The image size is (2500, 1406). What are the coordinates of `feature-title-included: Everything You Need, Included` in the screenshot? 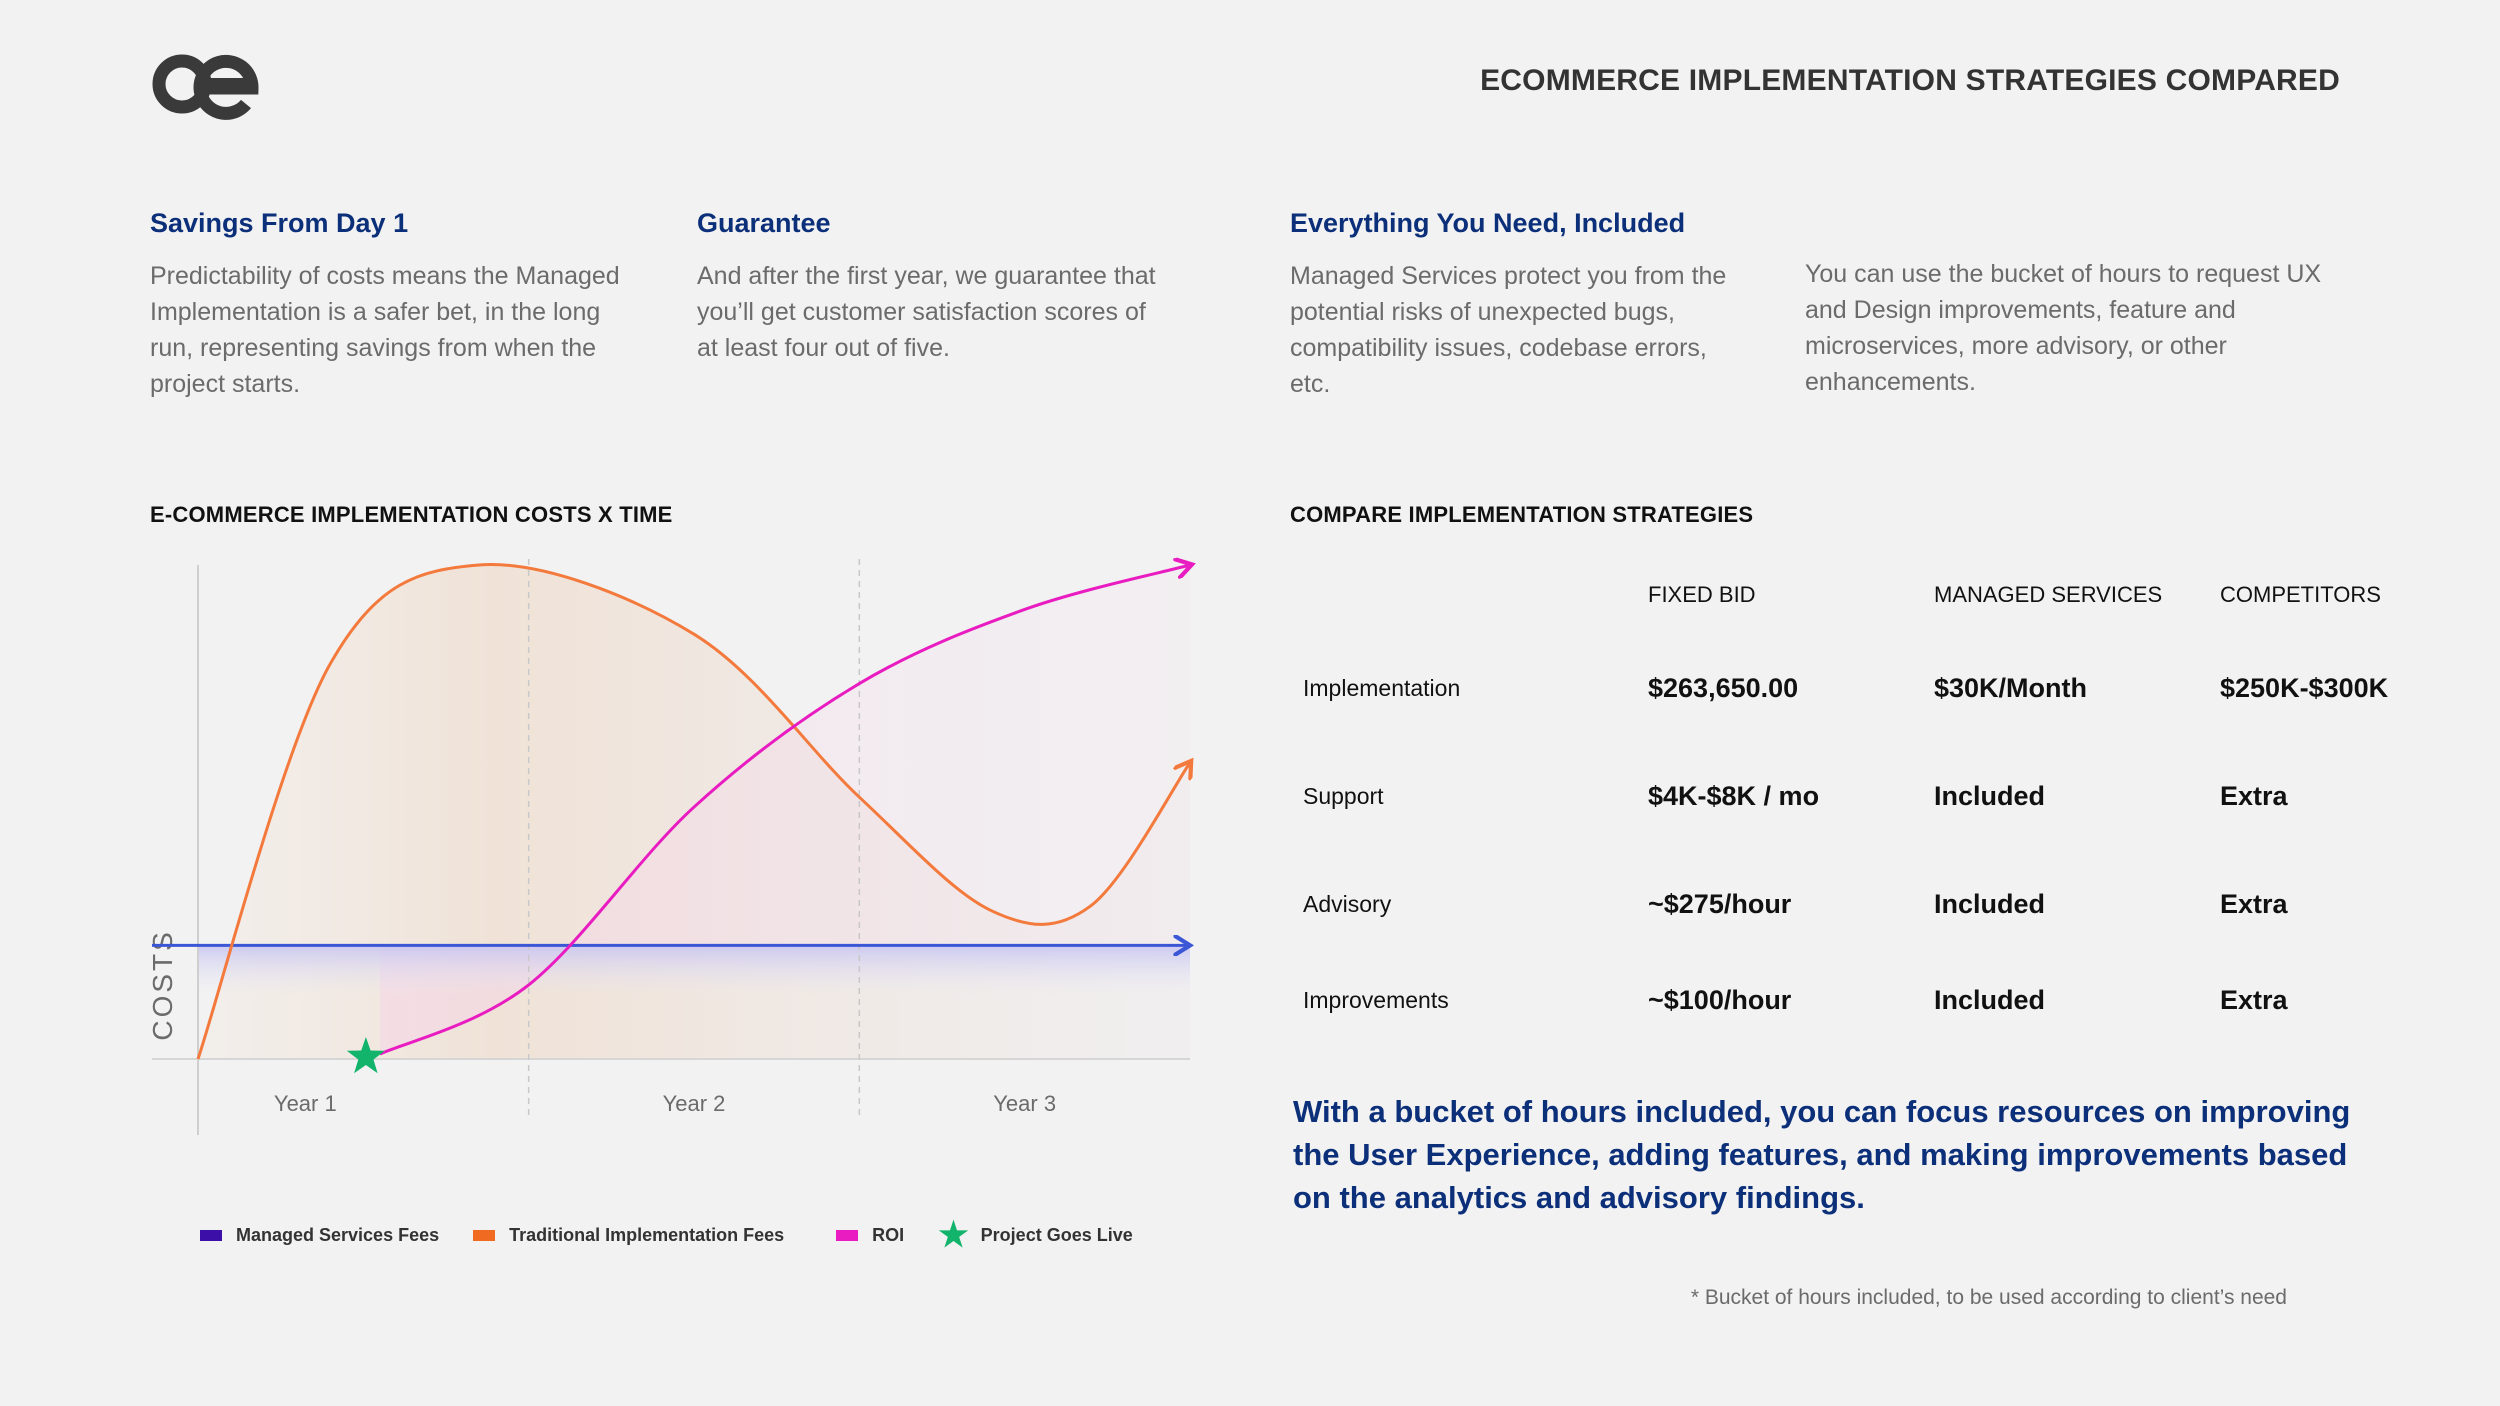 It's located at (1488, 223).